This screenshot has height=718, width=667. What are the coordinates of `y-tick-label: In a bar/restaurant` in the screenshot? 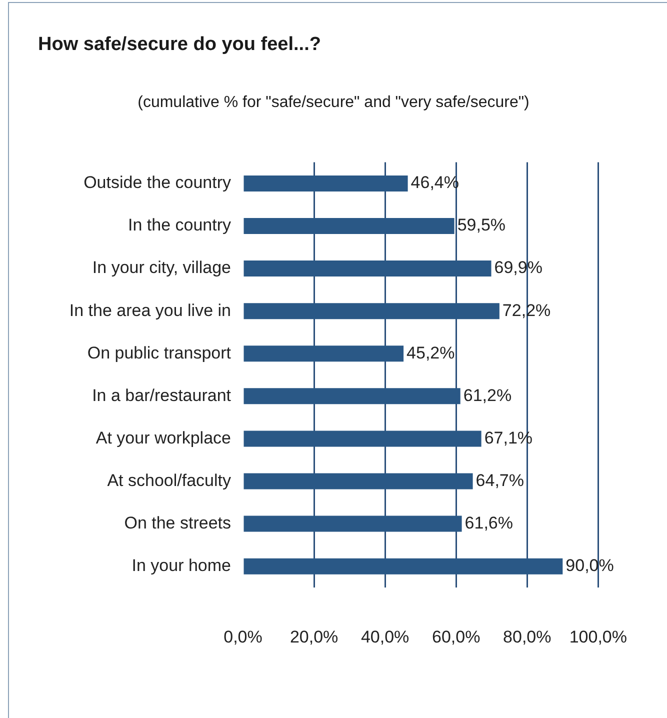 It's located at (162, 395).